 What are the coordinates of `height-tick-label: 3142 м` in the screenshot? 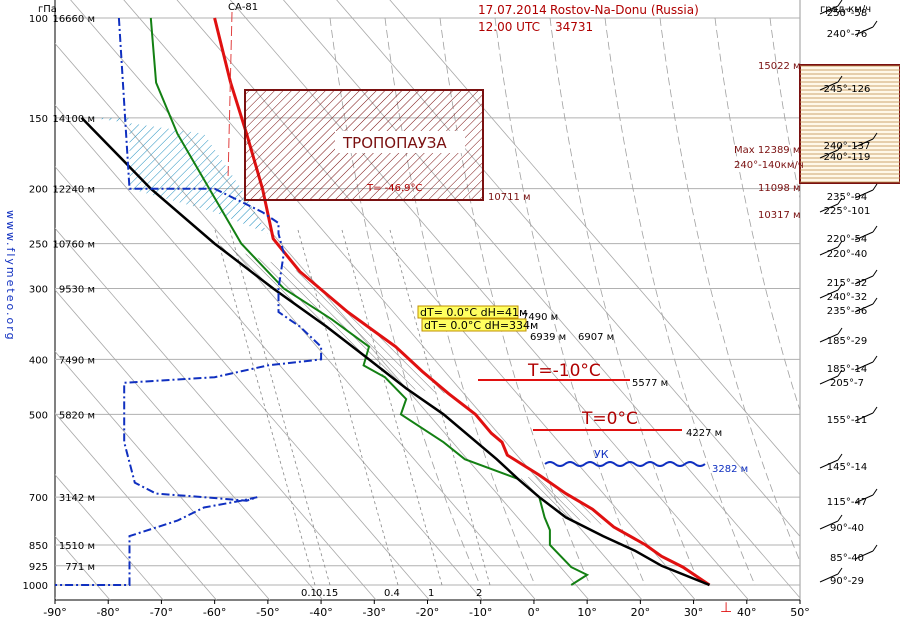 It's located at (77, 498).